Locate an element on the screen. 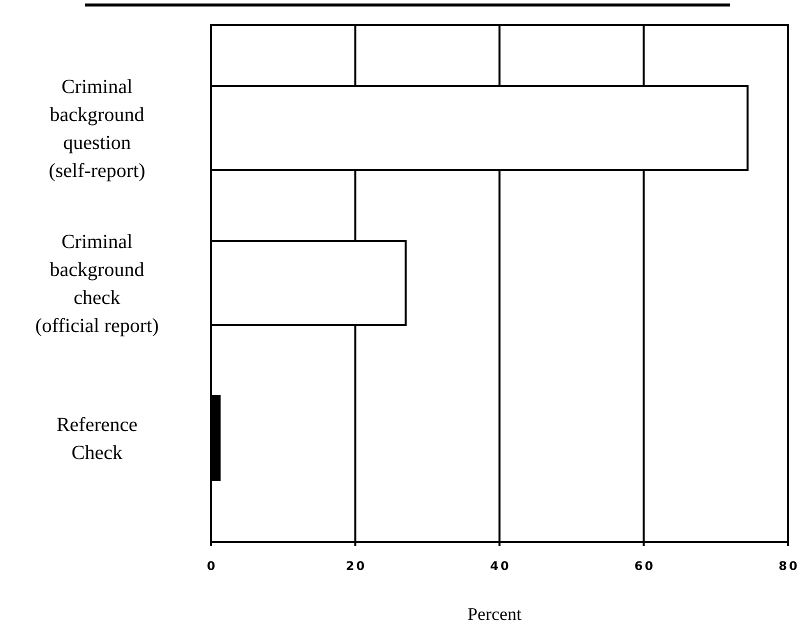 Image resolution: width=802 pixels, height=632 pixels. x-tick-label: 60 is located at coordinates (645, 566).